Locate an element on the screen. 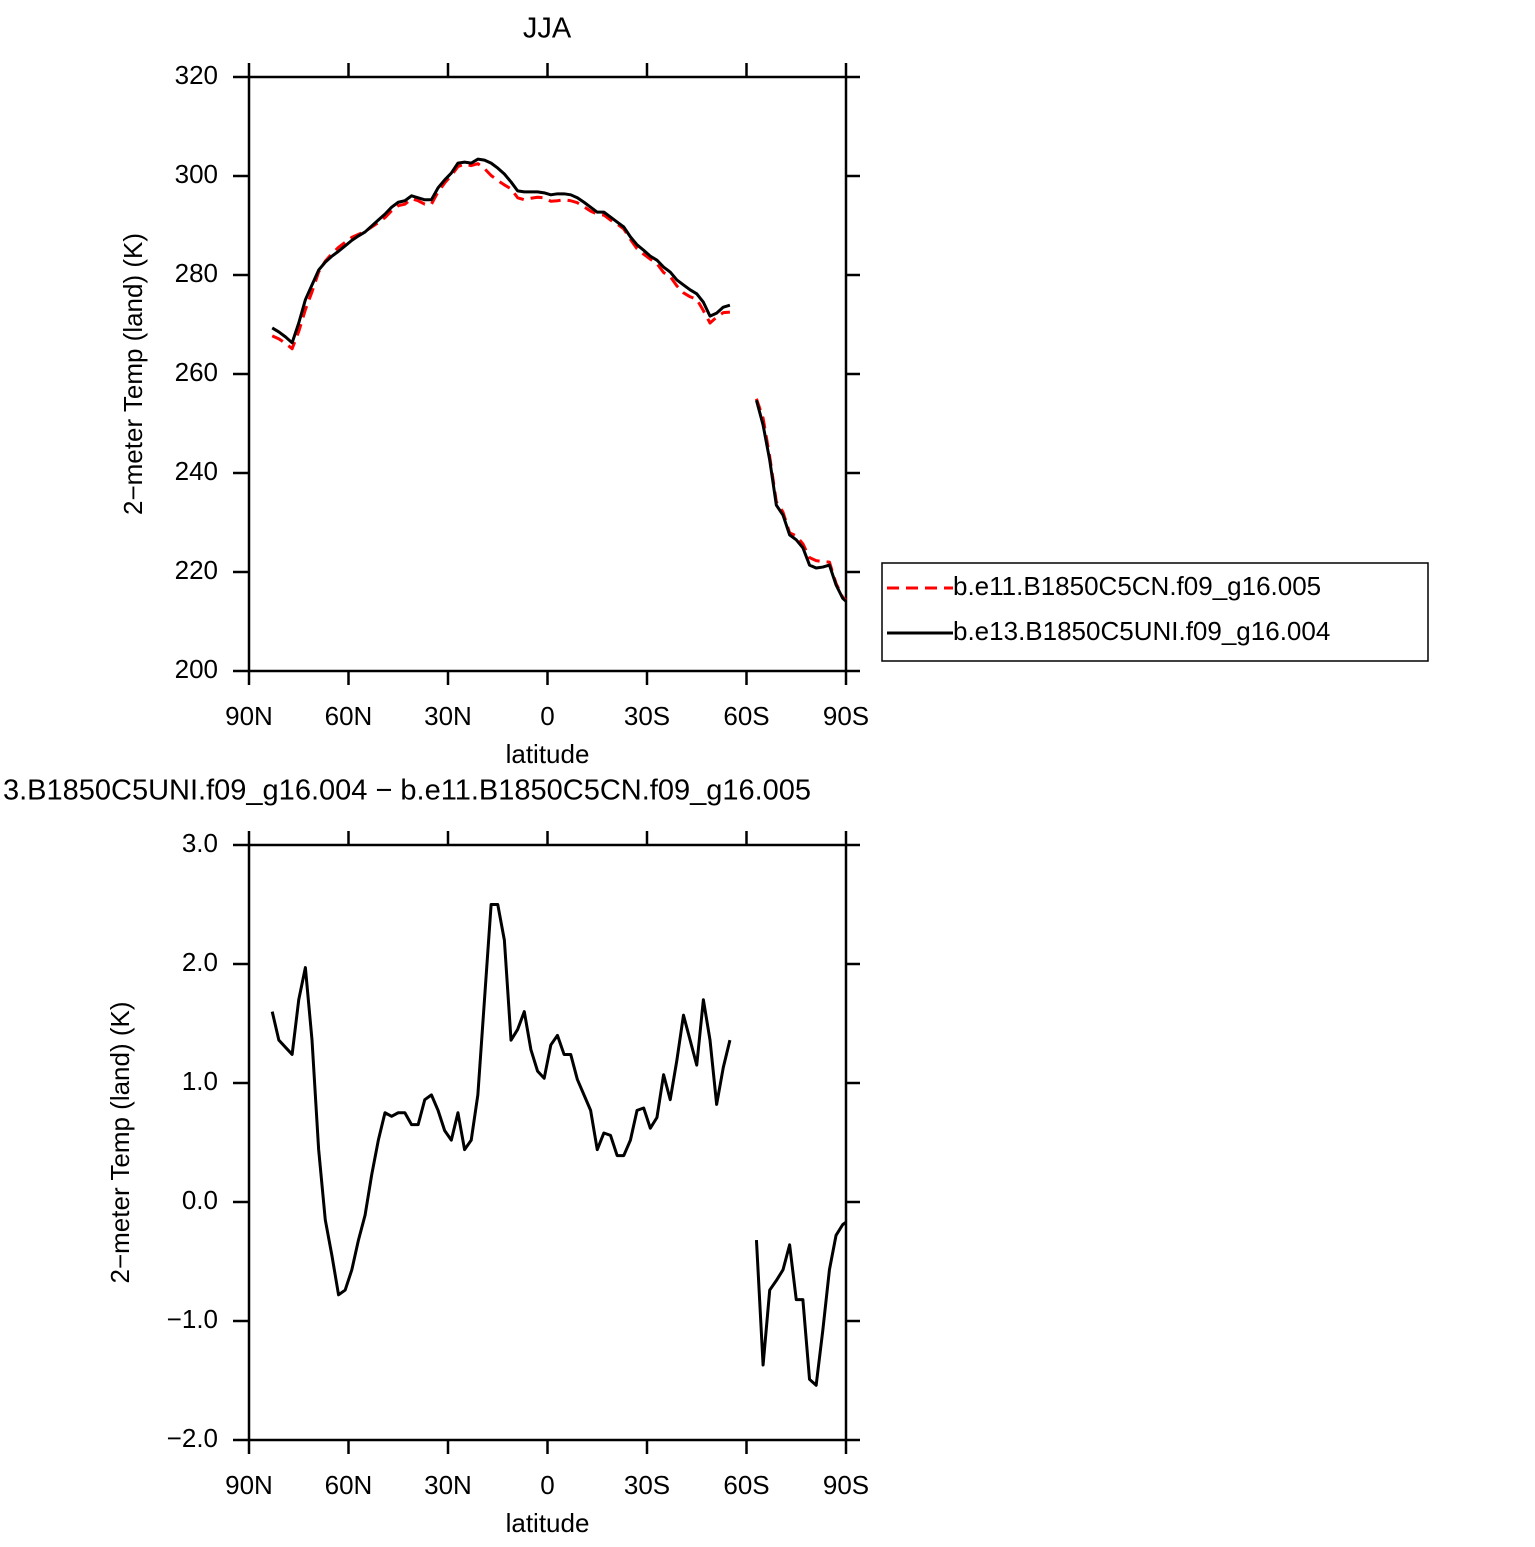 This screenshot has height=1547, width=1535. y-tick-label: 200 is located at coordinates (196, 669).